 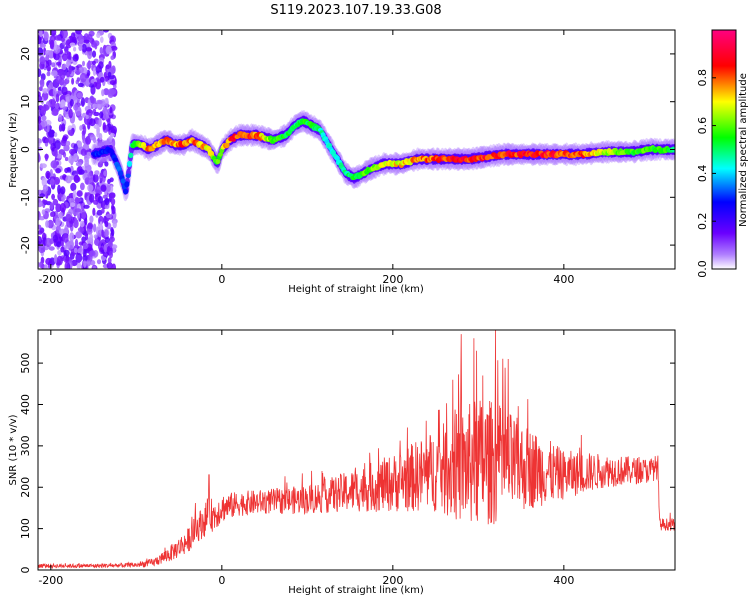 I want to click on snr-y-tick-label: 500, so click(x=25, y=363).